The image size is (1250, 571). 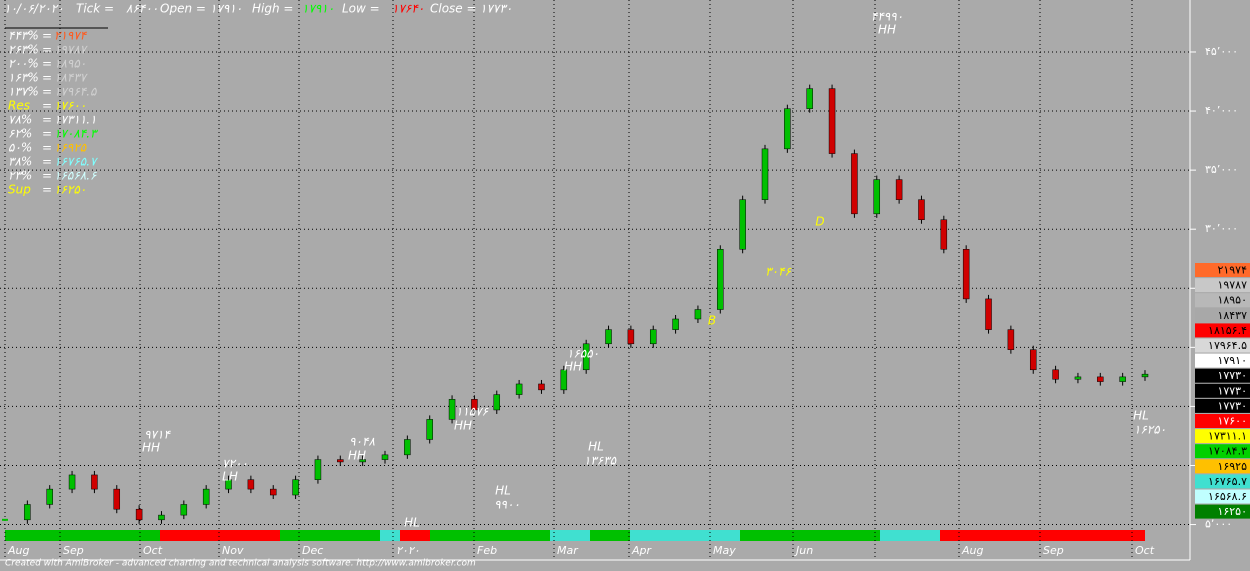 What do you see at coordinates (361, 9) in the screenshot?
I see `header-label: Low =` at bounding box center [361, 9].